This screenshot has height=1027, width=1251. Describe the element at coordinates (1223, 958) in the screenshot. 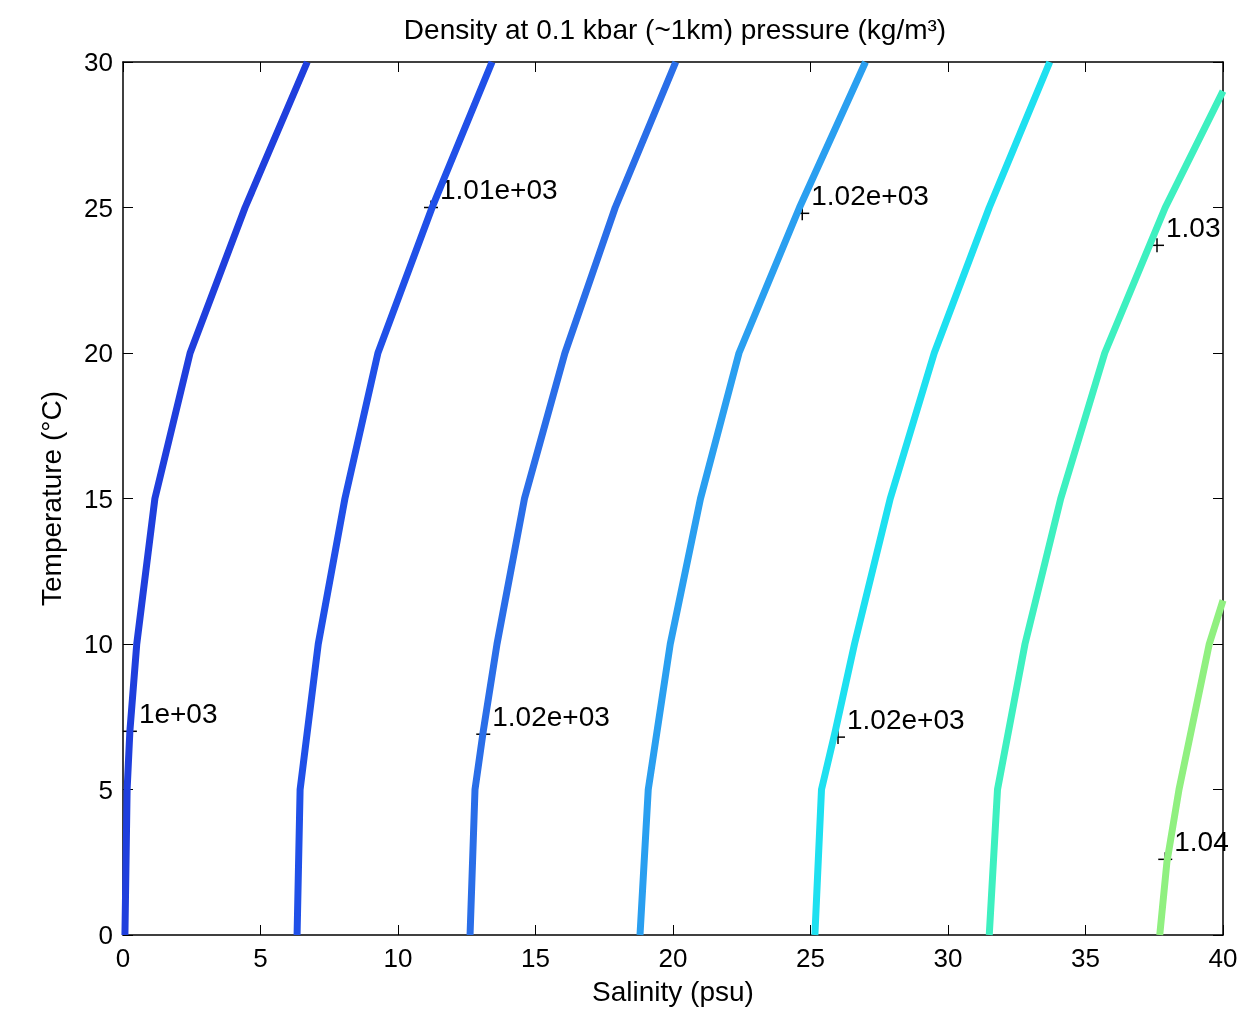

I see `x-tick-label: 40` at that location.